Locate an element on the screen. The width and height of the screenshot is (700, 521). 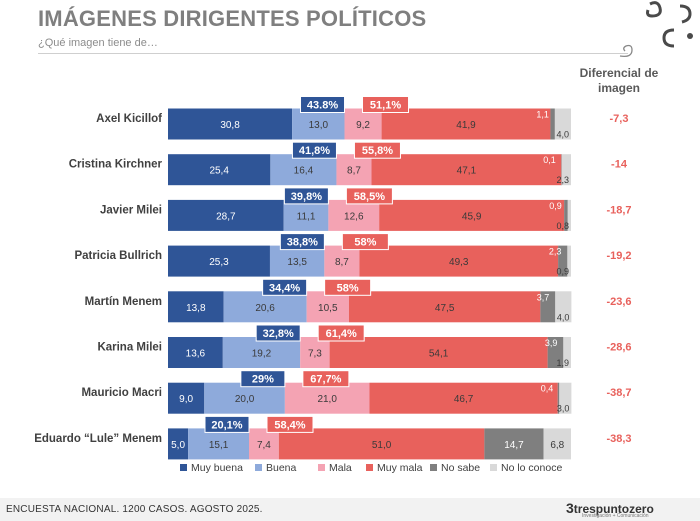
segment-value-label: 30,8 is located at coordinates (230, 125).